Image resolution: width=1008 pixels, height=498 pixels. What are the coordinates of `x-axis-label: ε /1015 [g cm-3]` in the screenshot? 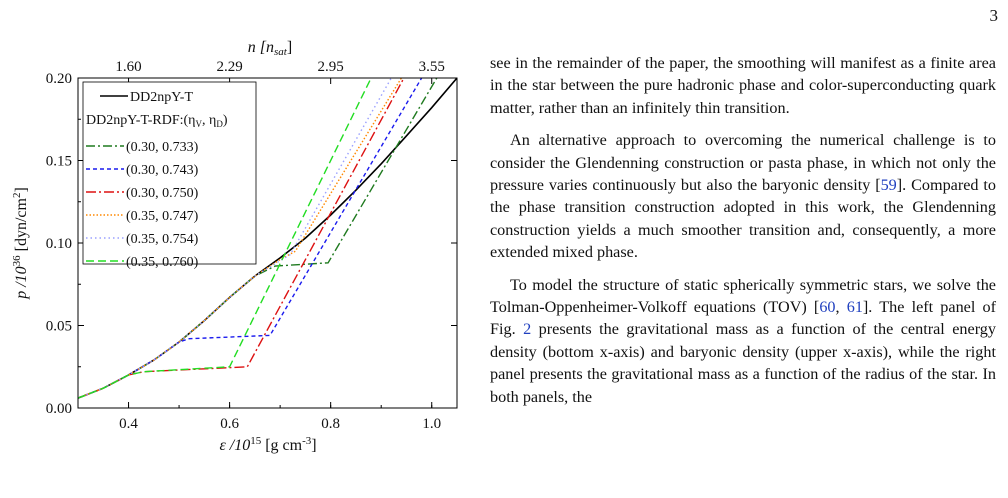 It's located at (267, 444).